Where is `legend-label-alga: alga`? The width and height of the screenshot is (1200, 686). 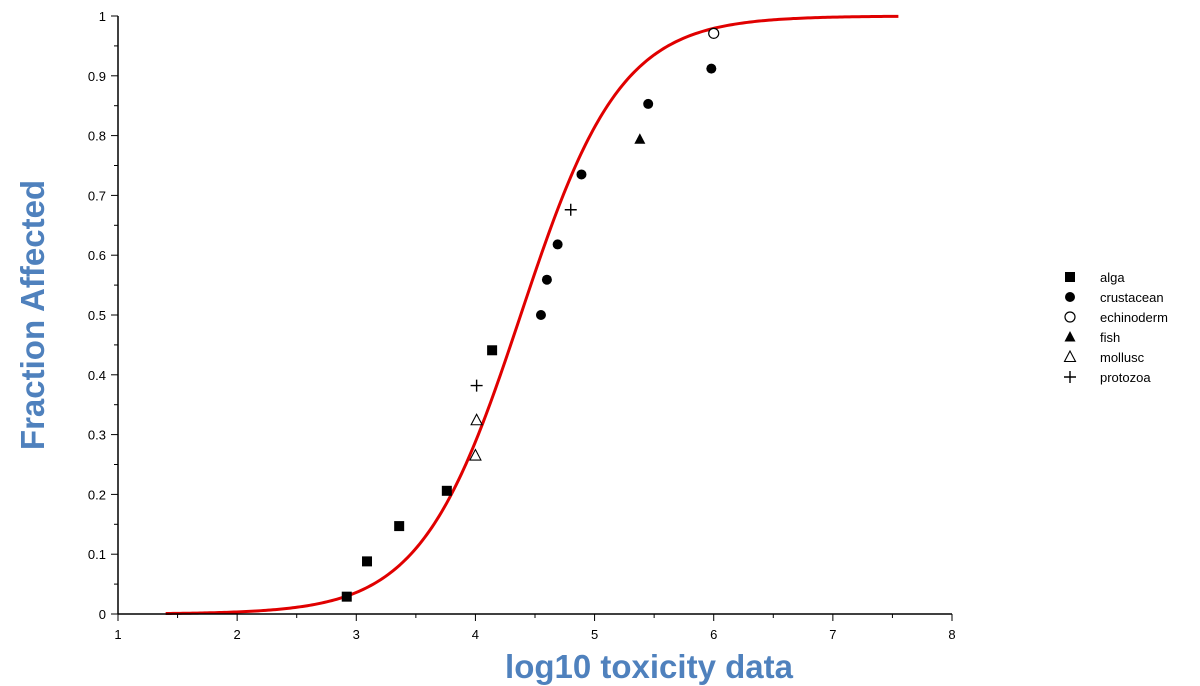 legend-label-alga: alga is located at coordinates (1112, 277).